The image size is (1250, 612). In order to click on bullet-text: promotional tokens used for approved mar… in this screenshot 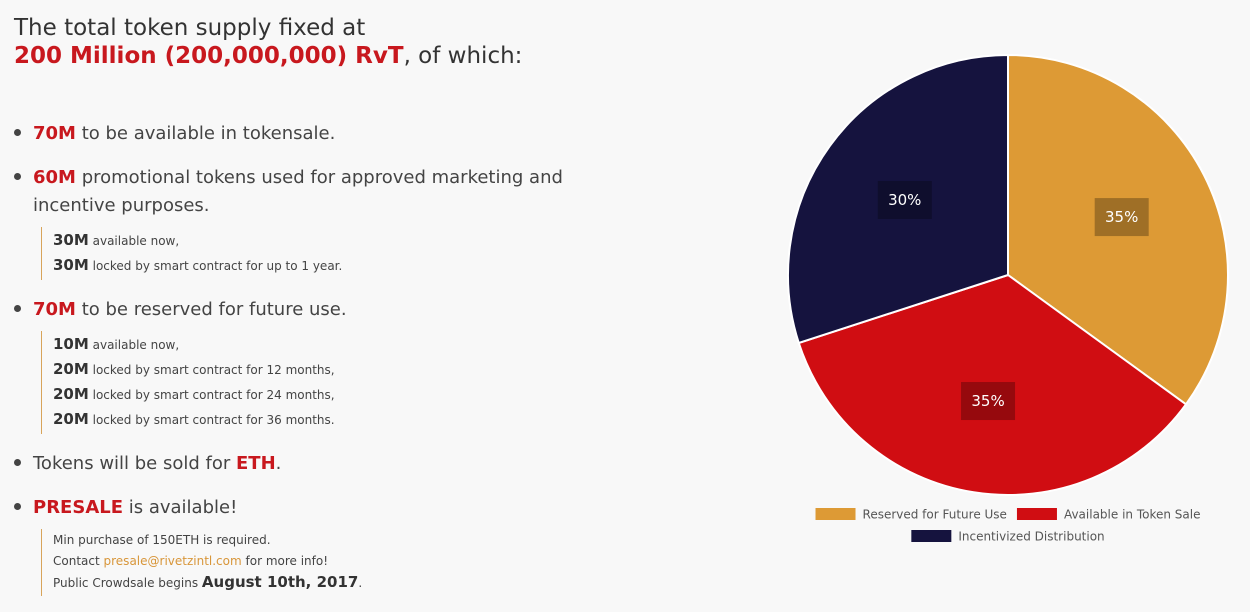, I will do `click(298, 191)`.